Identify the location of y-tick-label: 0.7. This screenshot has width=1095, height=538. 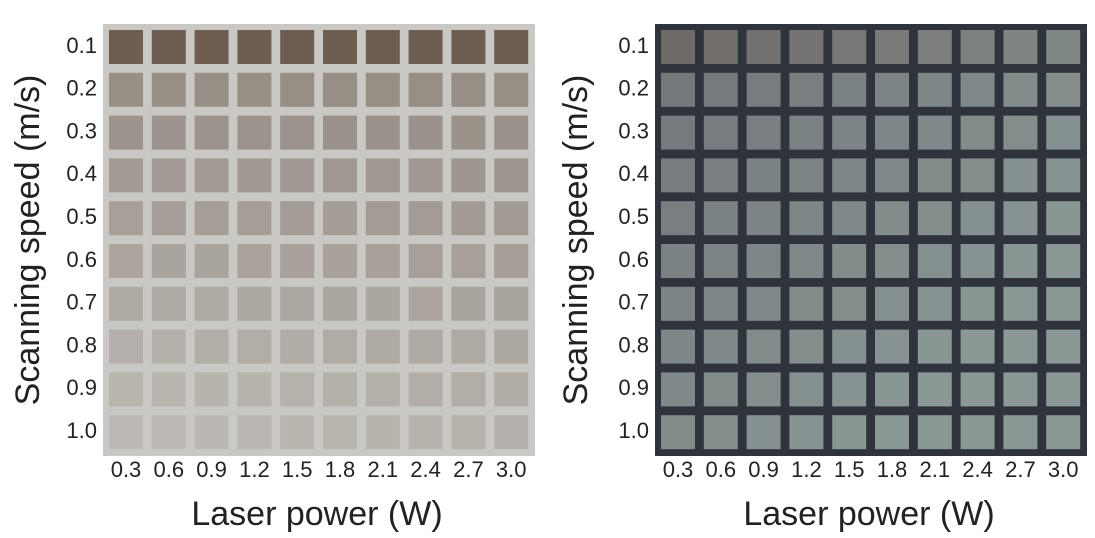
(81, 302).